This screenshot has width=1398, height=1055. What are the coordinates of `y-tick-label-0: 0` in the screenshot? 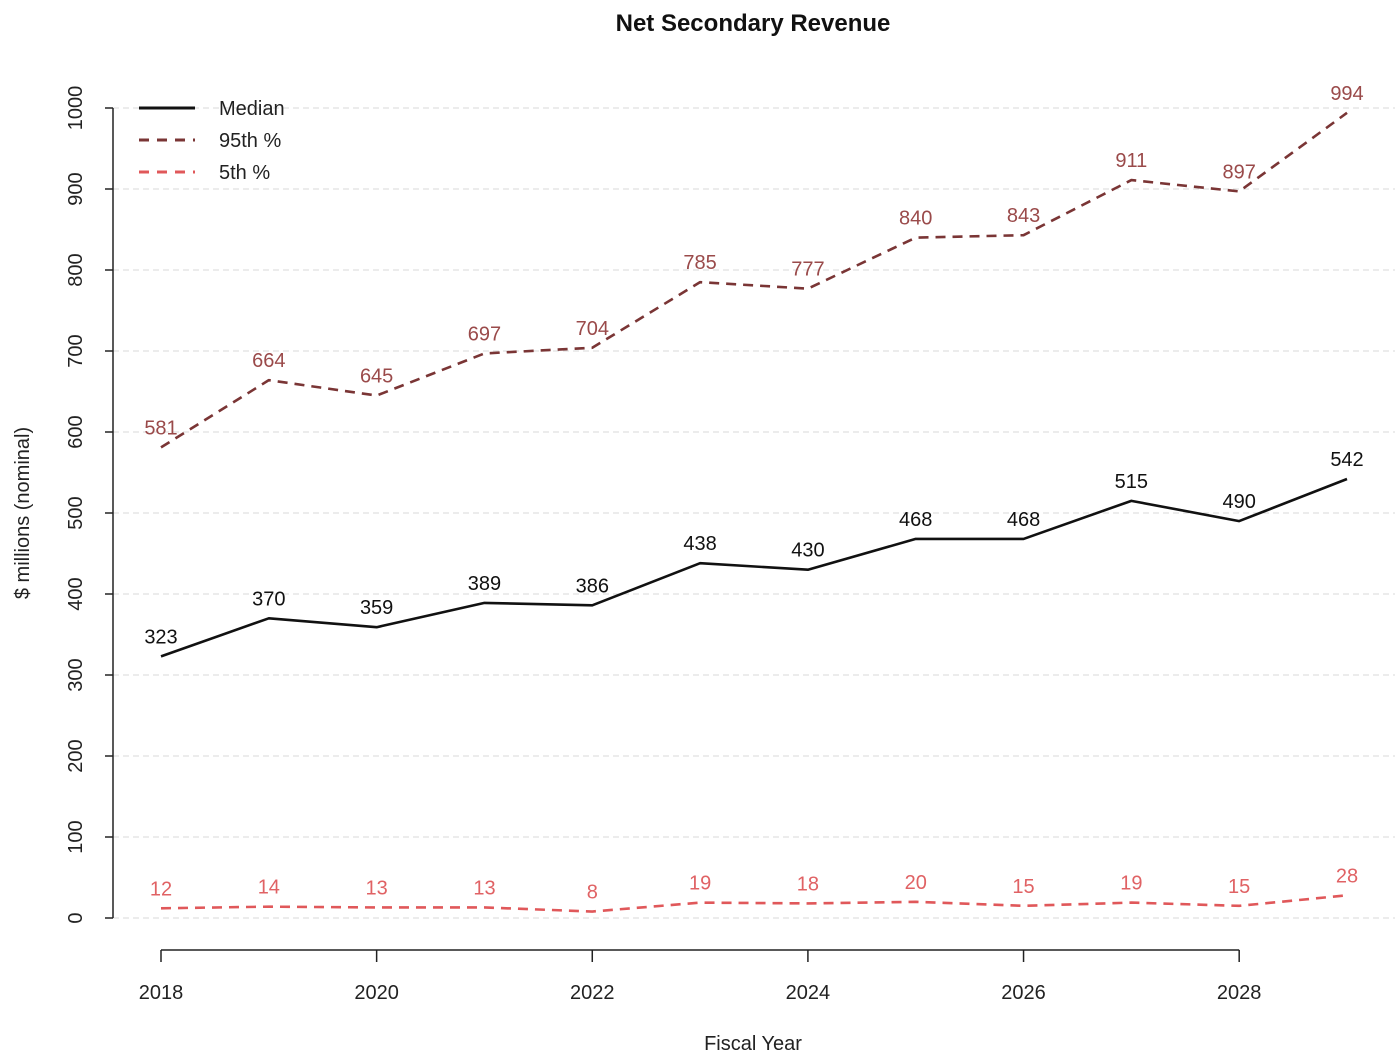 It's located at (76, 917).